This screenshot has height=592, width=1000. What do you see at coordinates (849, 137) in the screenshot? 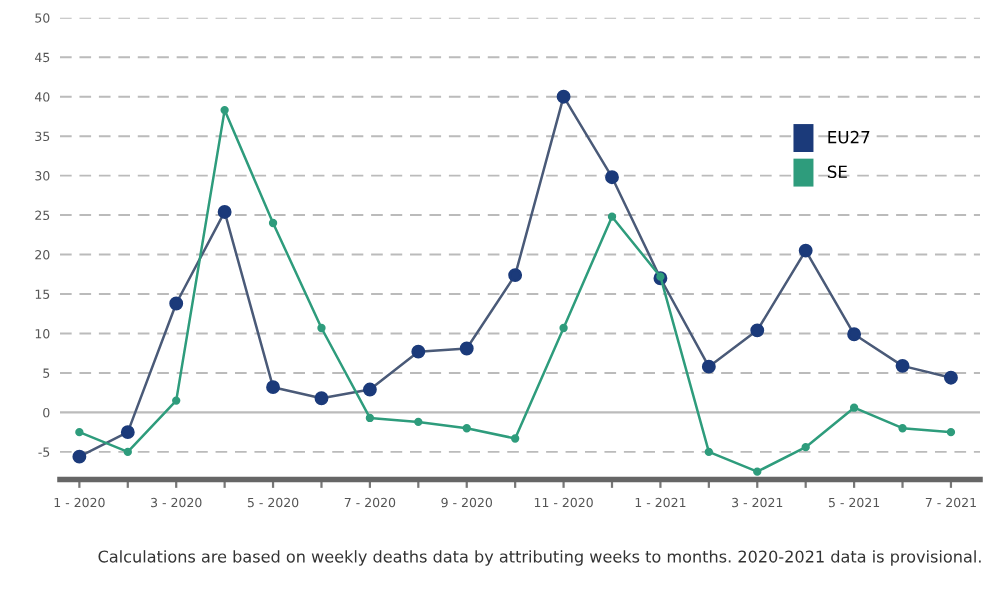
I see `legend-label: EU27` at bounding box center [849, 137].